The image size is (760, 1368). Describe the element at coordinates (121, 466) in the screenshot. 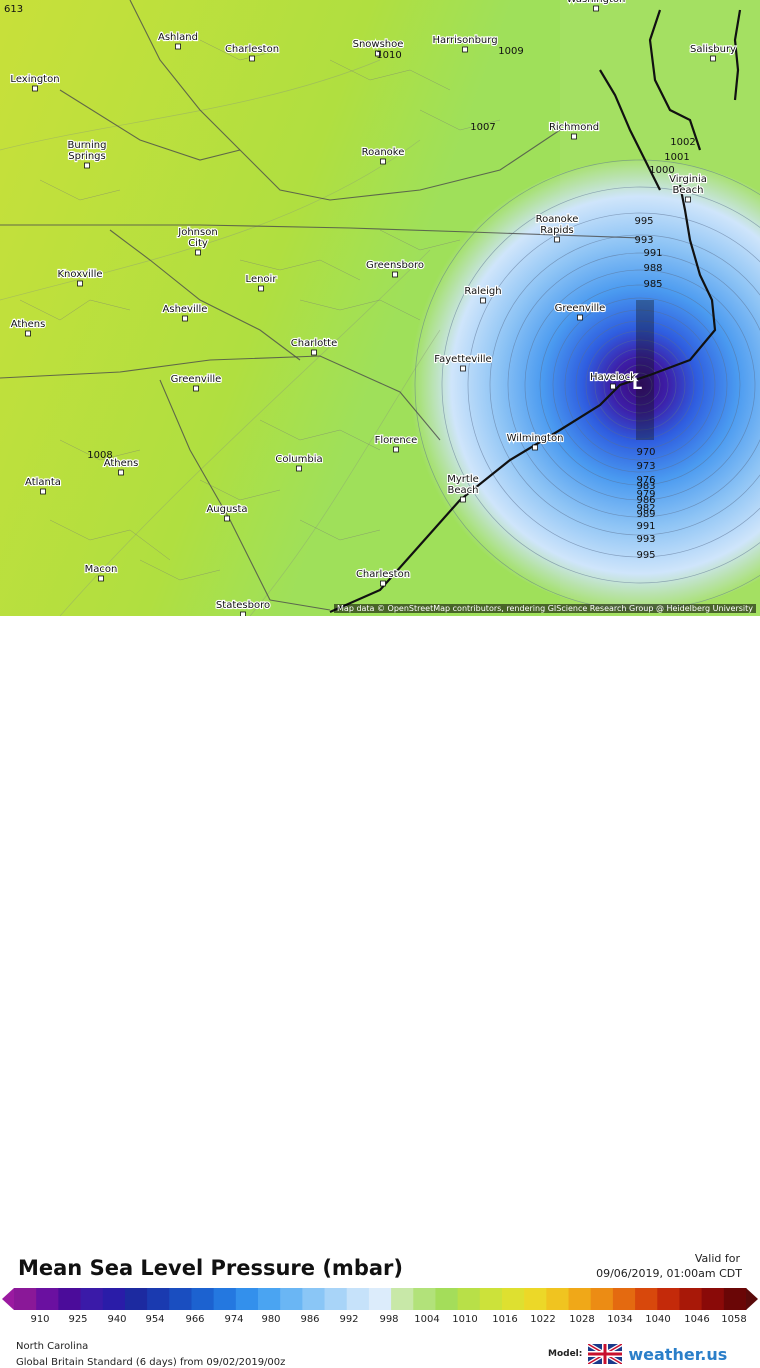

I see `city-label: Athens` at that location.